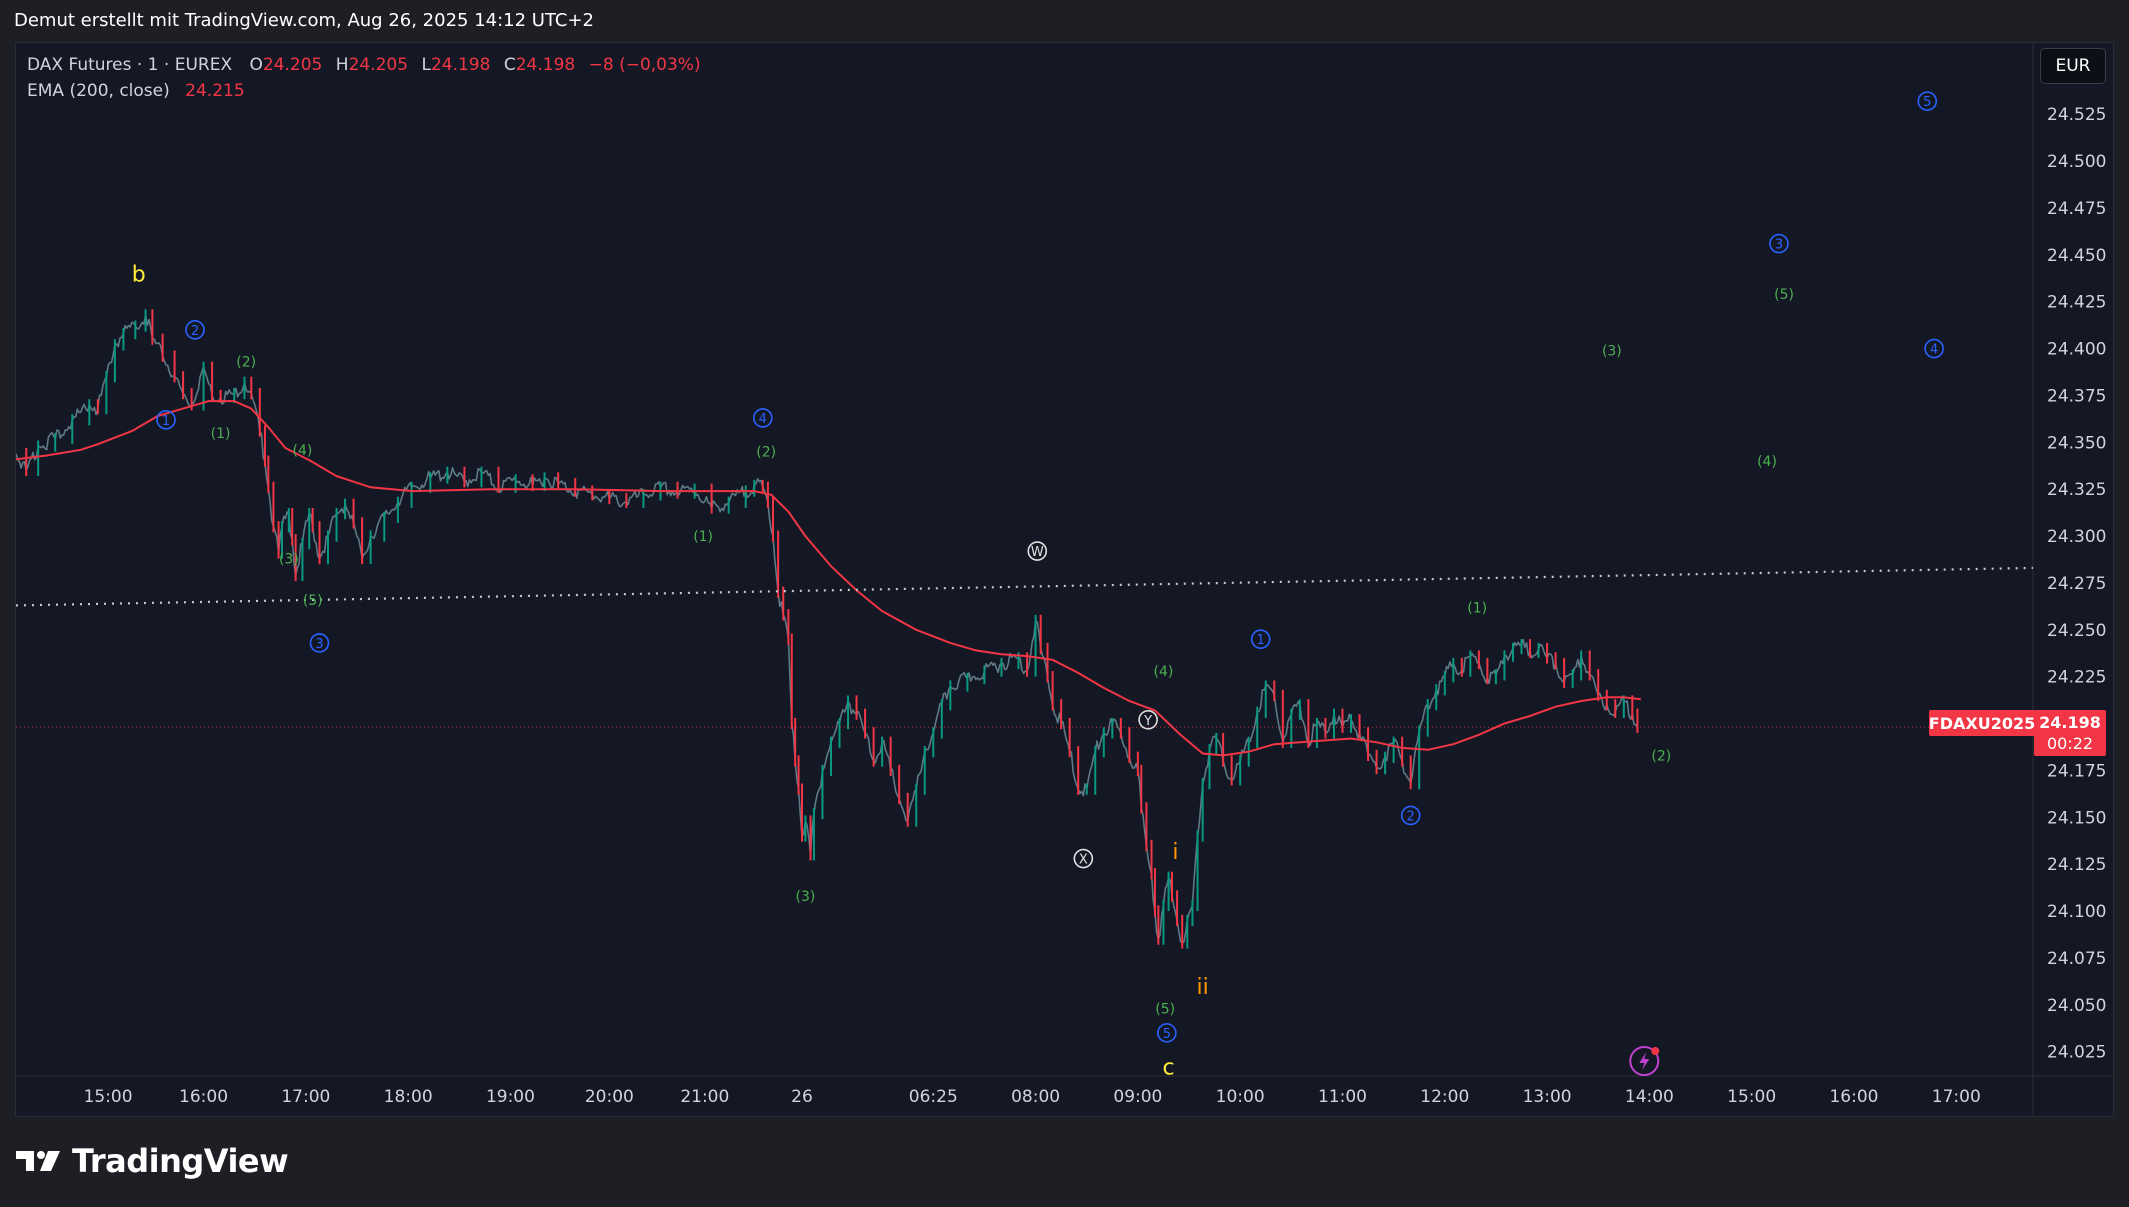 The width and height of the screenshot is (2129, 1207). I want to click on open-label: O, so click(256, 65).